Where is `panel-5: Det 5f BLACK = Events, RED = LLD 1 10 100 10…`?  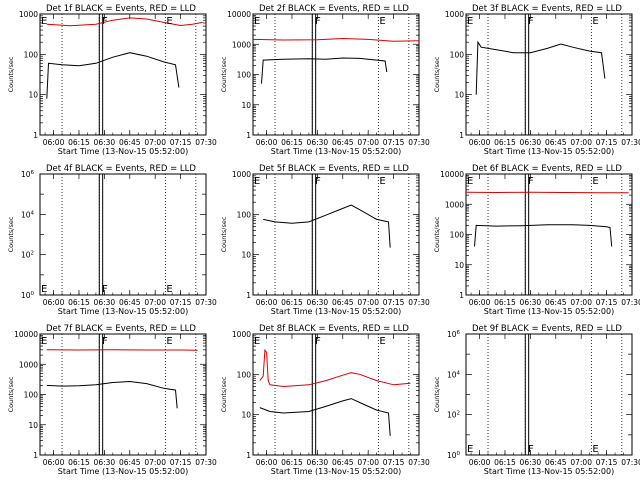 panel-5: Det 5f BLACK = Events, RED = LLD 1 10 100 10… is located at coordinates (325, 240).